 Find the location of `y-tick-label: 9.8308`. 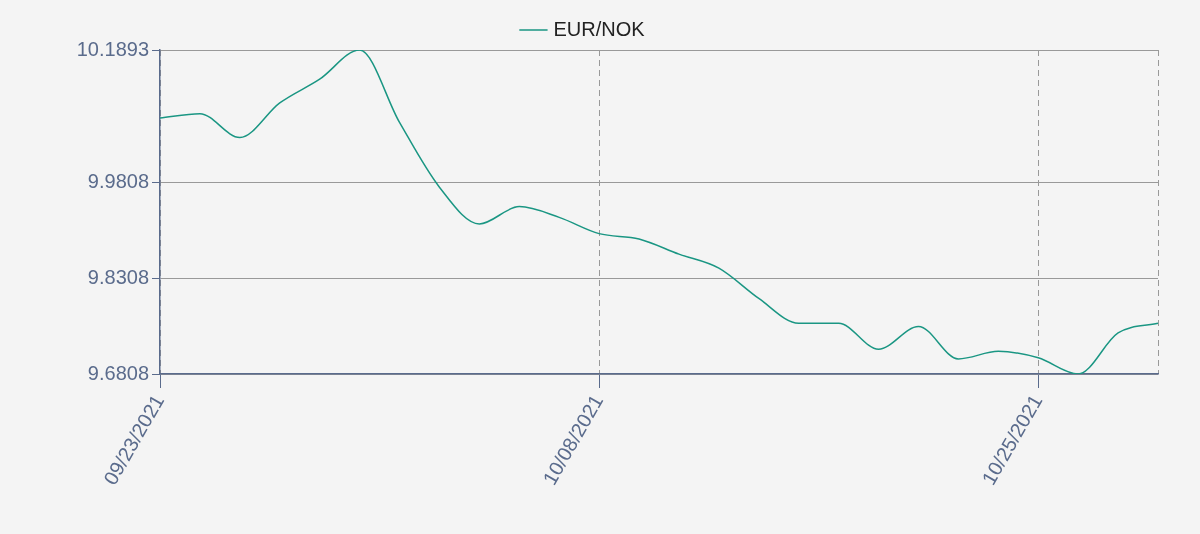

y-tick-label: 9.8308 is located at coordinates (118, 276).